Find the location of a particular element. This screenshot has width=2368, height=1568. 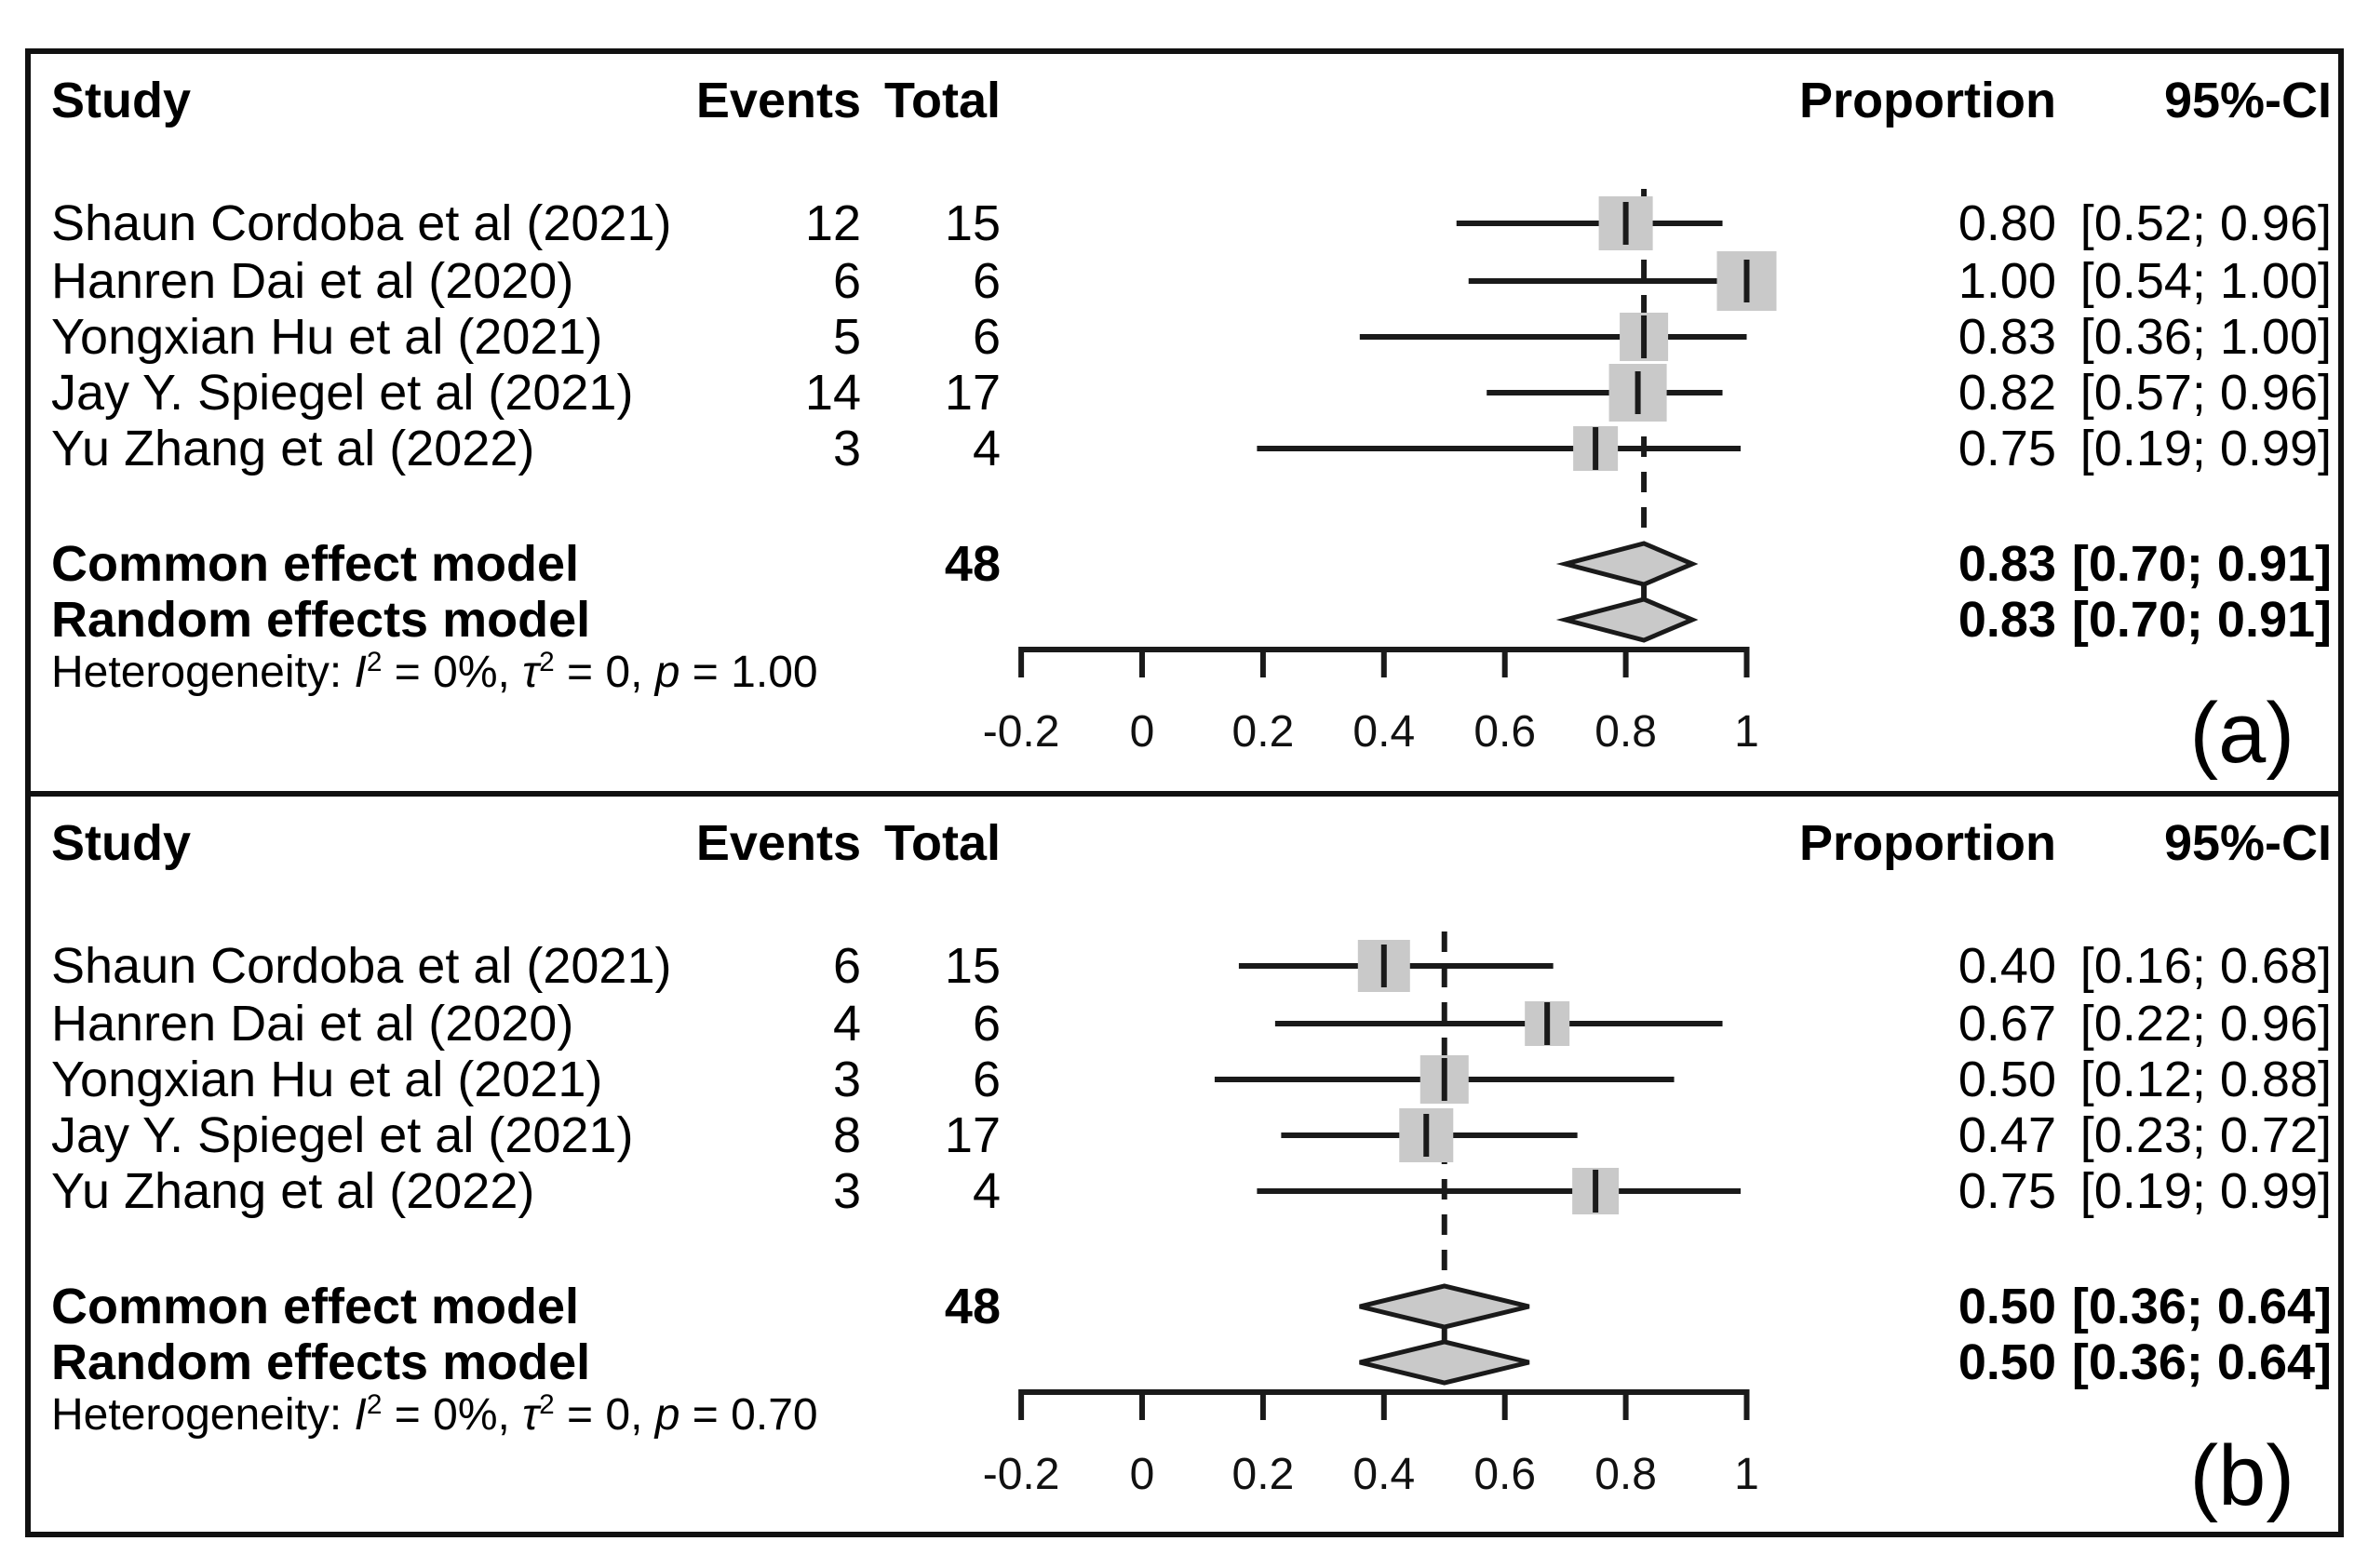

study-ci: [0.22; 0.96] is located at coordinates (2206, 1024).